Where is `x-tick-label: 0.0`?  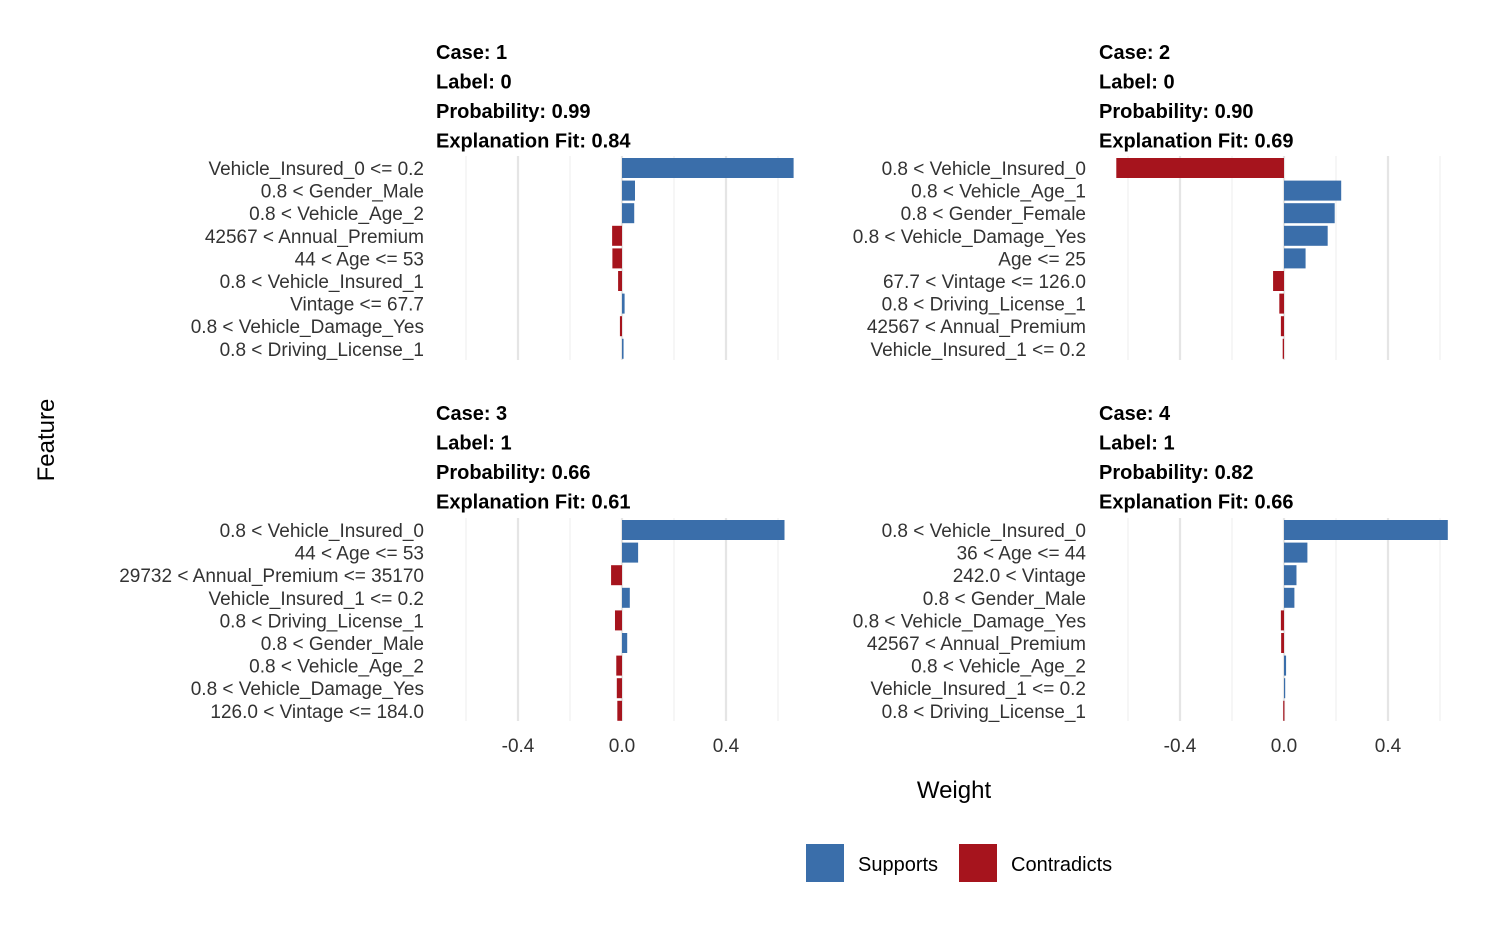
x-tick-label: 0.0 is located at coordinates (622, 746).